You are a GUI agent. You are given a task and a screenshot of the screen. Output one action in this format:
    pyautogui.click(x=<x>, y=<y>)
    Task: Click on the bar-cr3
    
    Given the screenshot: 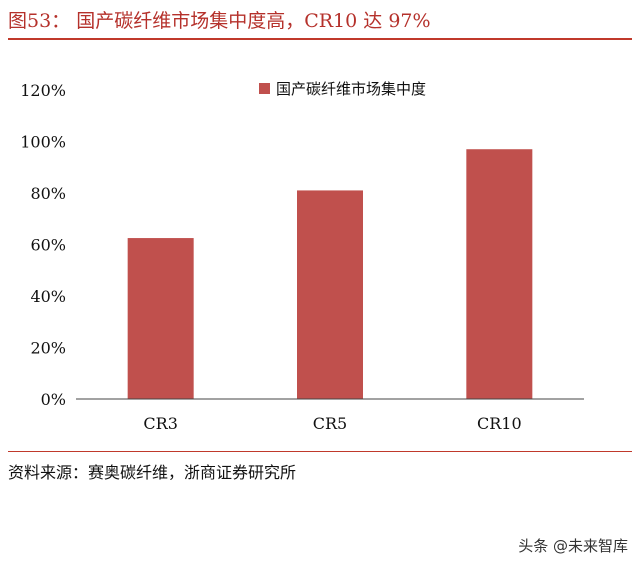 What is the action you would take?
    pyautogui.click(x=160, y=318)
    